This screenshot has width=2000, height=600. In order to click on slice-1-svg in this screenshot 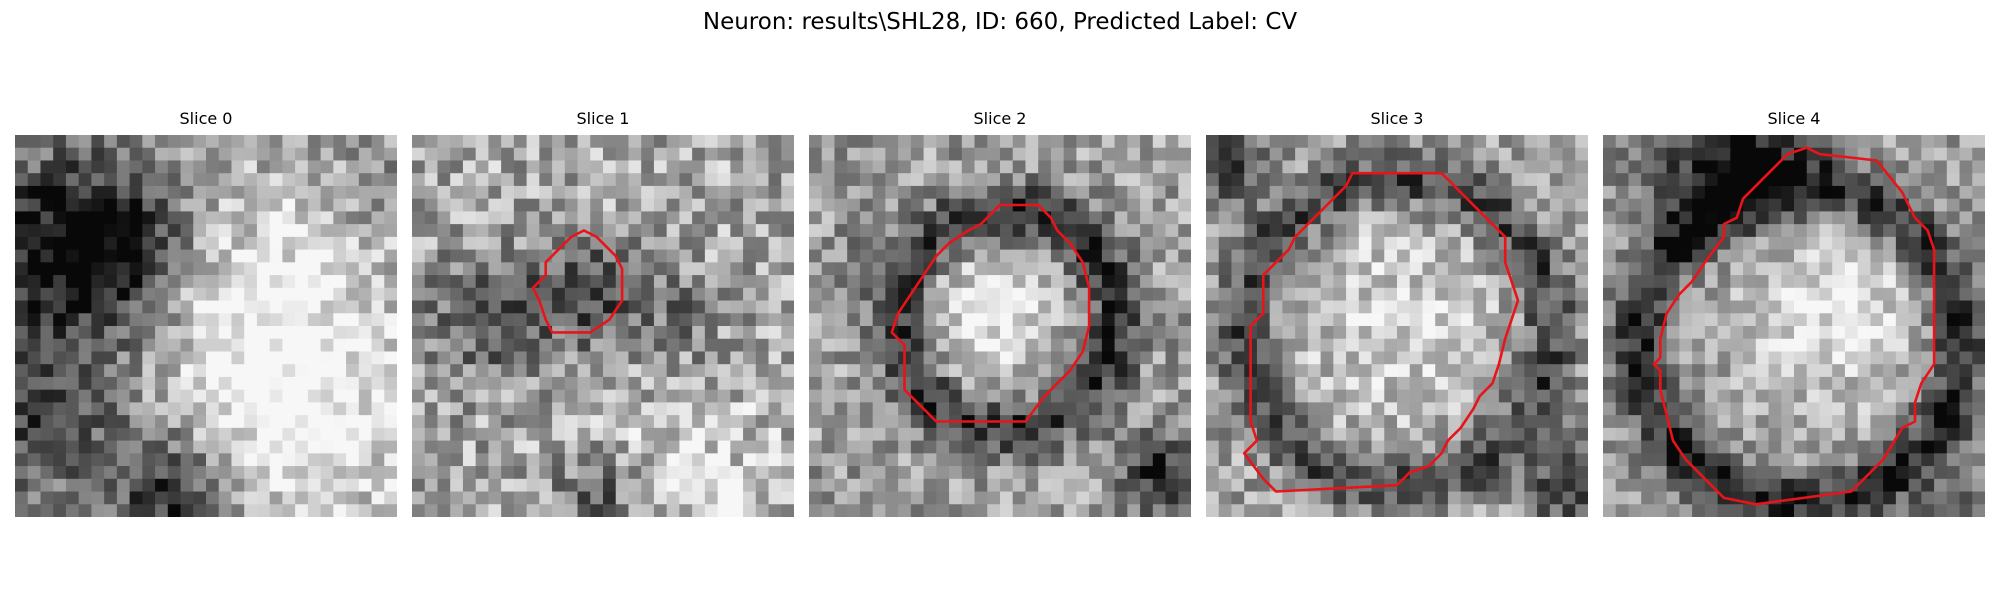, I will do `click(603, 326)`.